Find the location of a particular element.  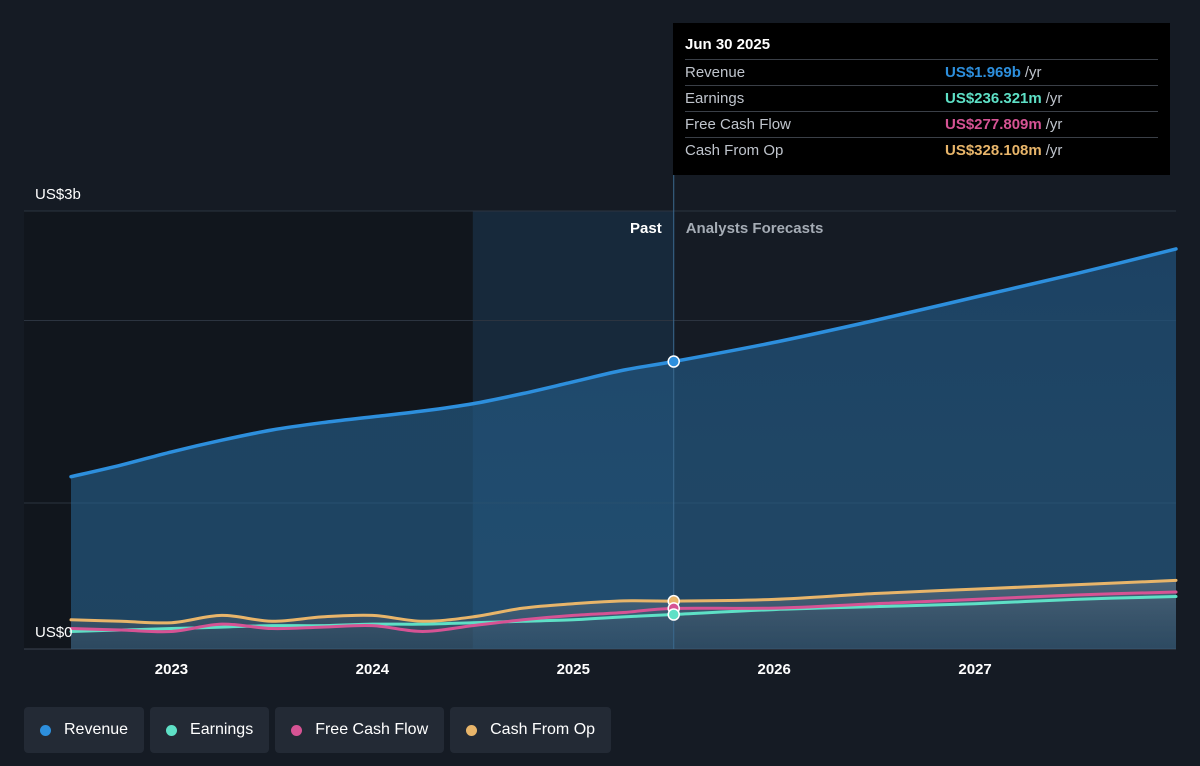

tooltip-label: Cash From Op is located at coordinates (734, 150).